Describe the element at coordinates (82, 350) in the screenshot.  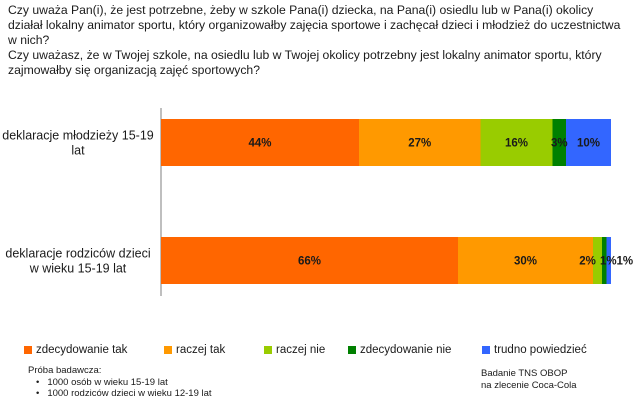
I see `legend-label: zdecydowanie tak` at that location.